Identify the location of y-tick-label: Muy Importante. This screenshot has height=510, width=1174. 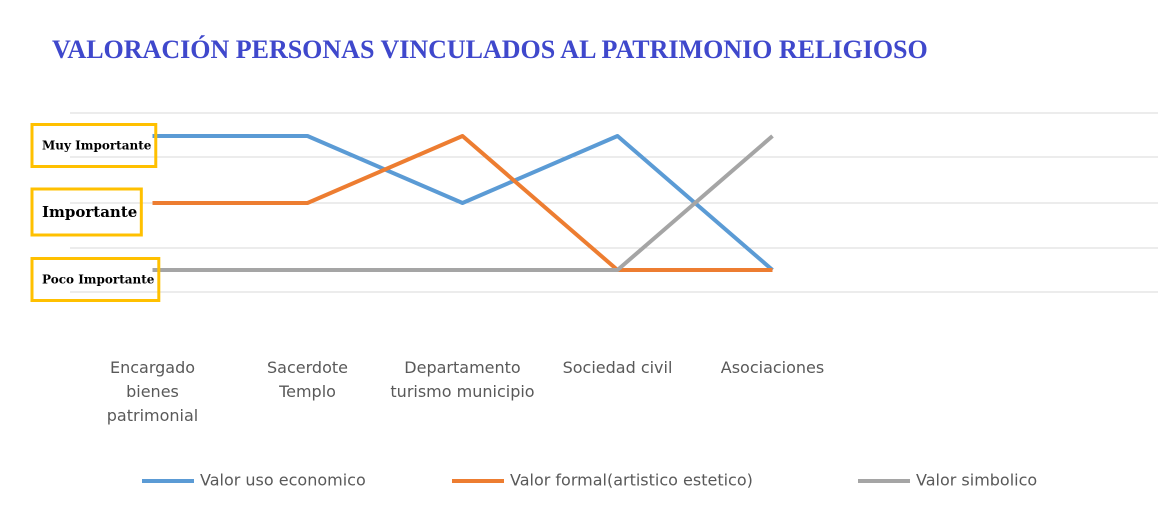
(97, 146).